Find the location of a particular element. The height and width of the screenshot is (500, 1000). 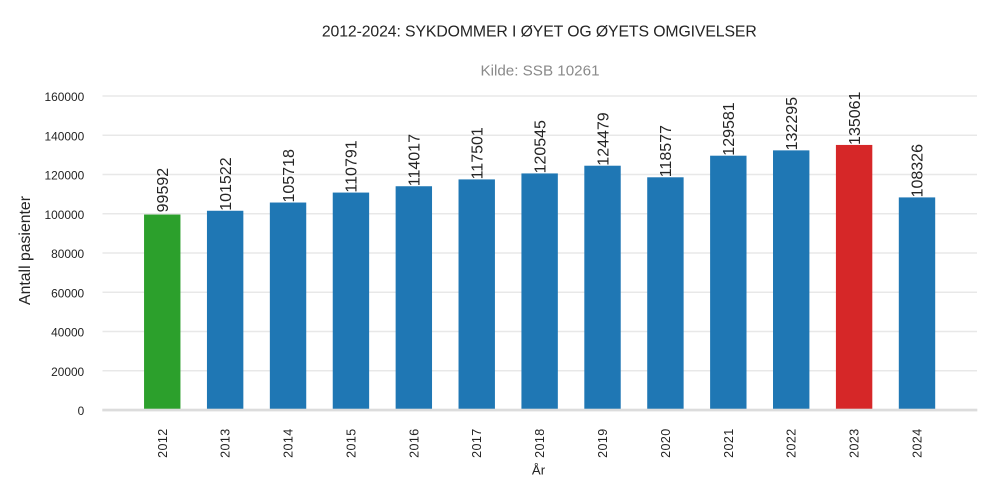

svg-text: 40000 is located at coordinates (67, 333).